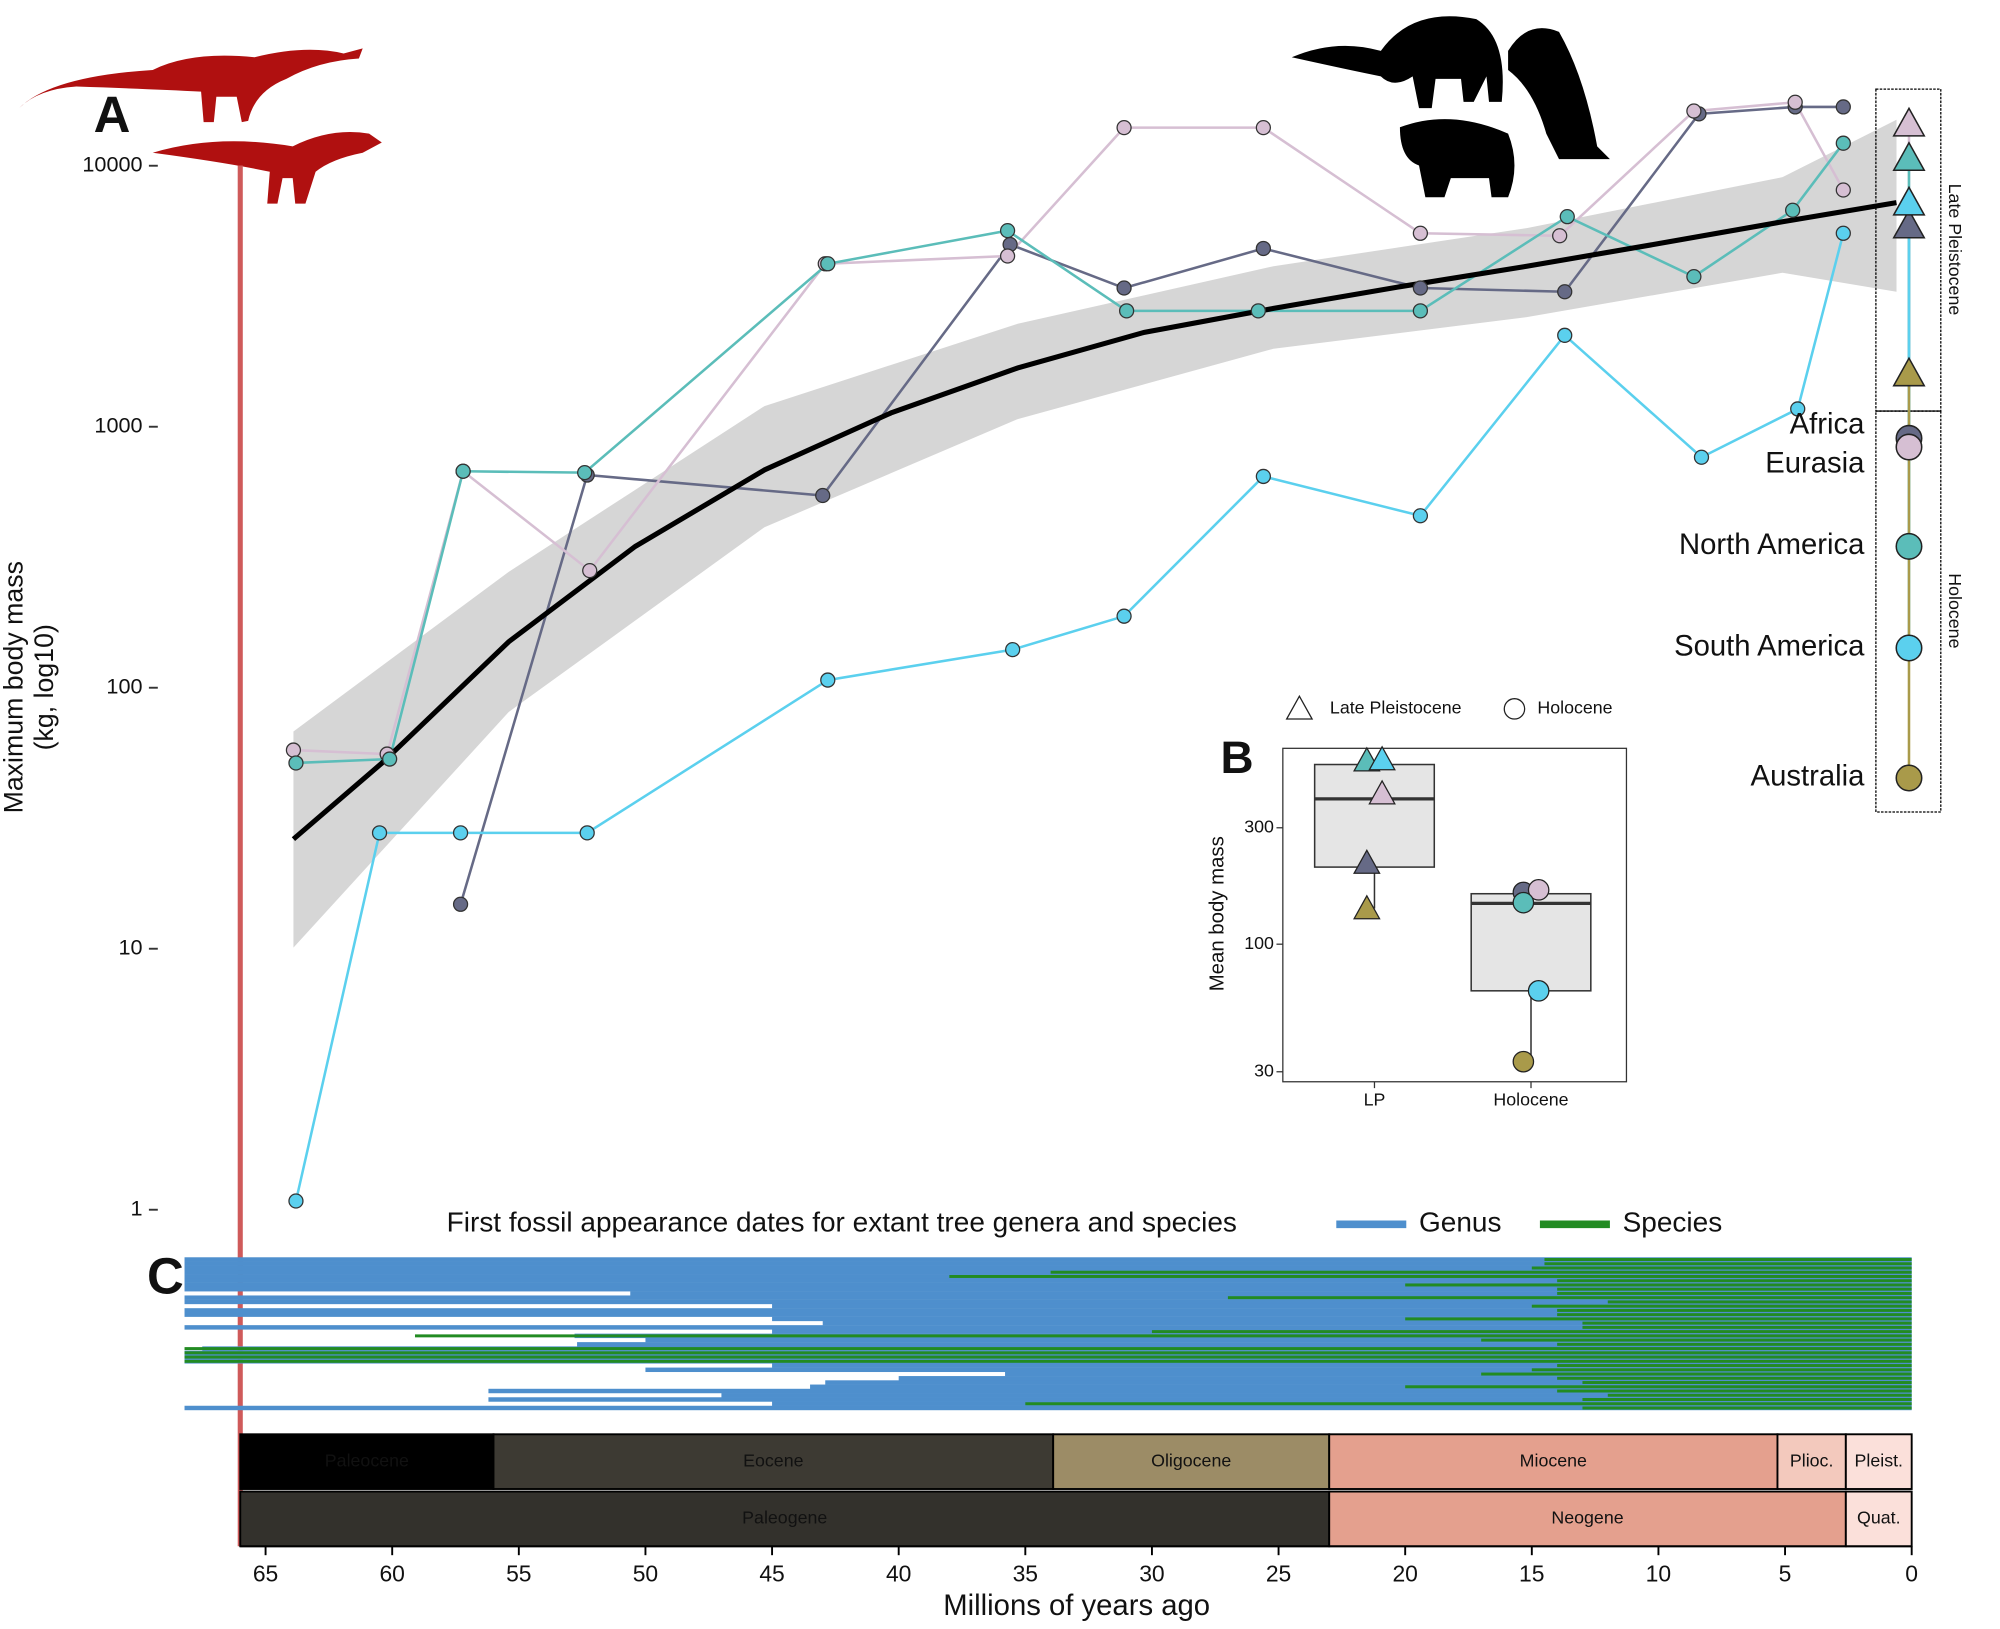 The image size is (2000, 1629). I want to click on legend-label: Africa, so click(1828, 424).